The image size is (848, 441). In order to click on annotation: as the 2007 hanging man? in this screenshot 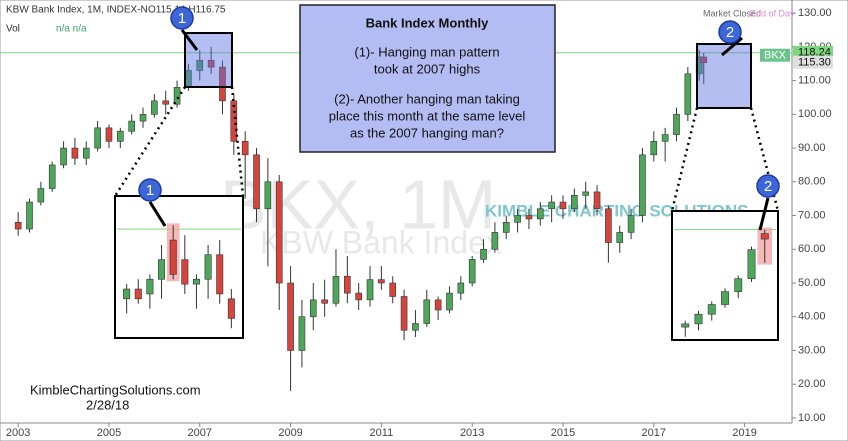, I will do `click(427, 132)`.